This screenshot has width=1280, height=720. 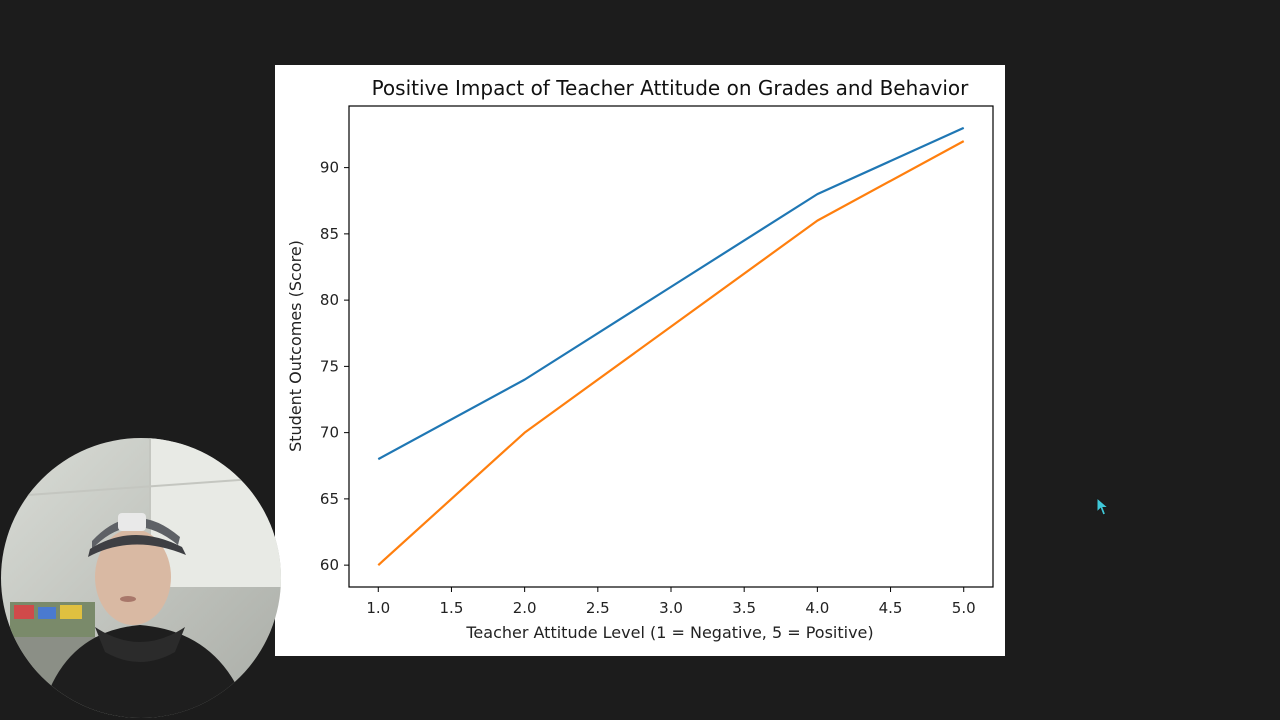 What do you see at coordinates (891, 608) in the screenshot?
I see `x-tick-label: 4.5` at bounding box center [891, 608].